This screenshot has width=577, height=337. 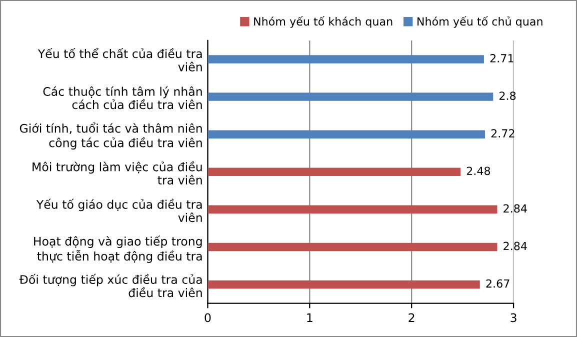 I want to click on legend-label: Nhóm yếu tố chủ quan, so click(x=480, y=22).